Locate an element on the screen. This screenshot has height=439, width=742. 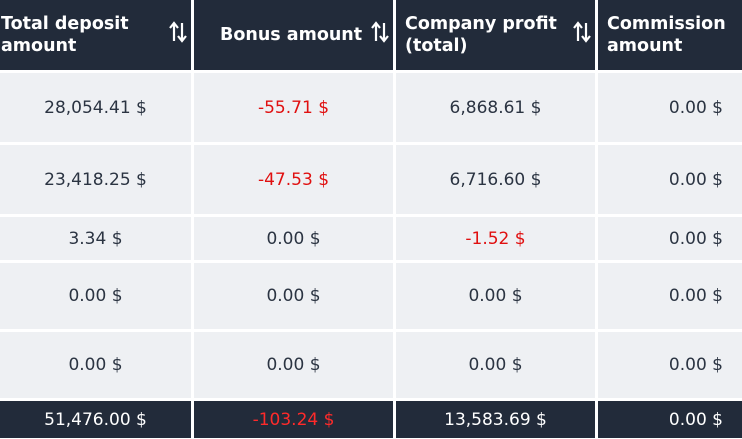
header-label: Bonus amount is located at coordinates (291, 35).